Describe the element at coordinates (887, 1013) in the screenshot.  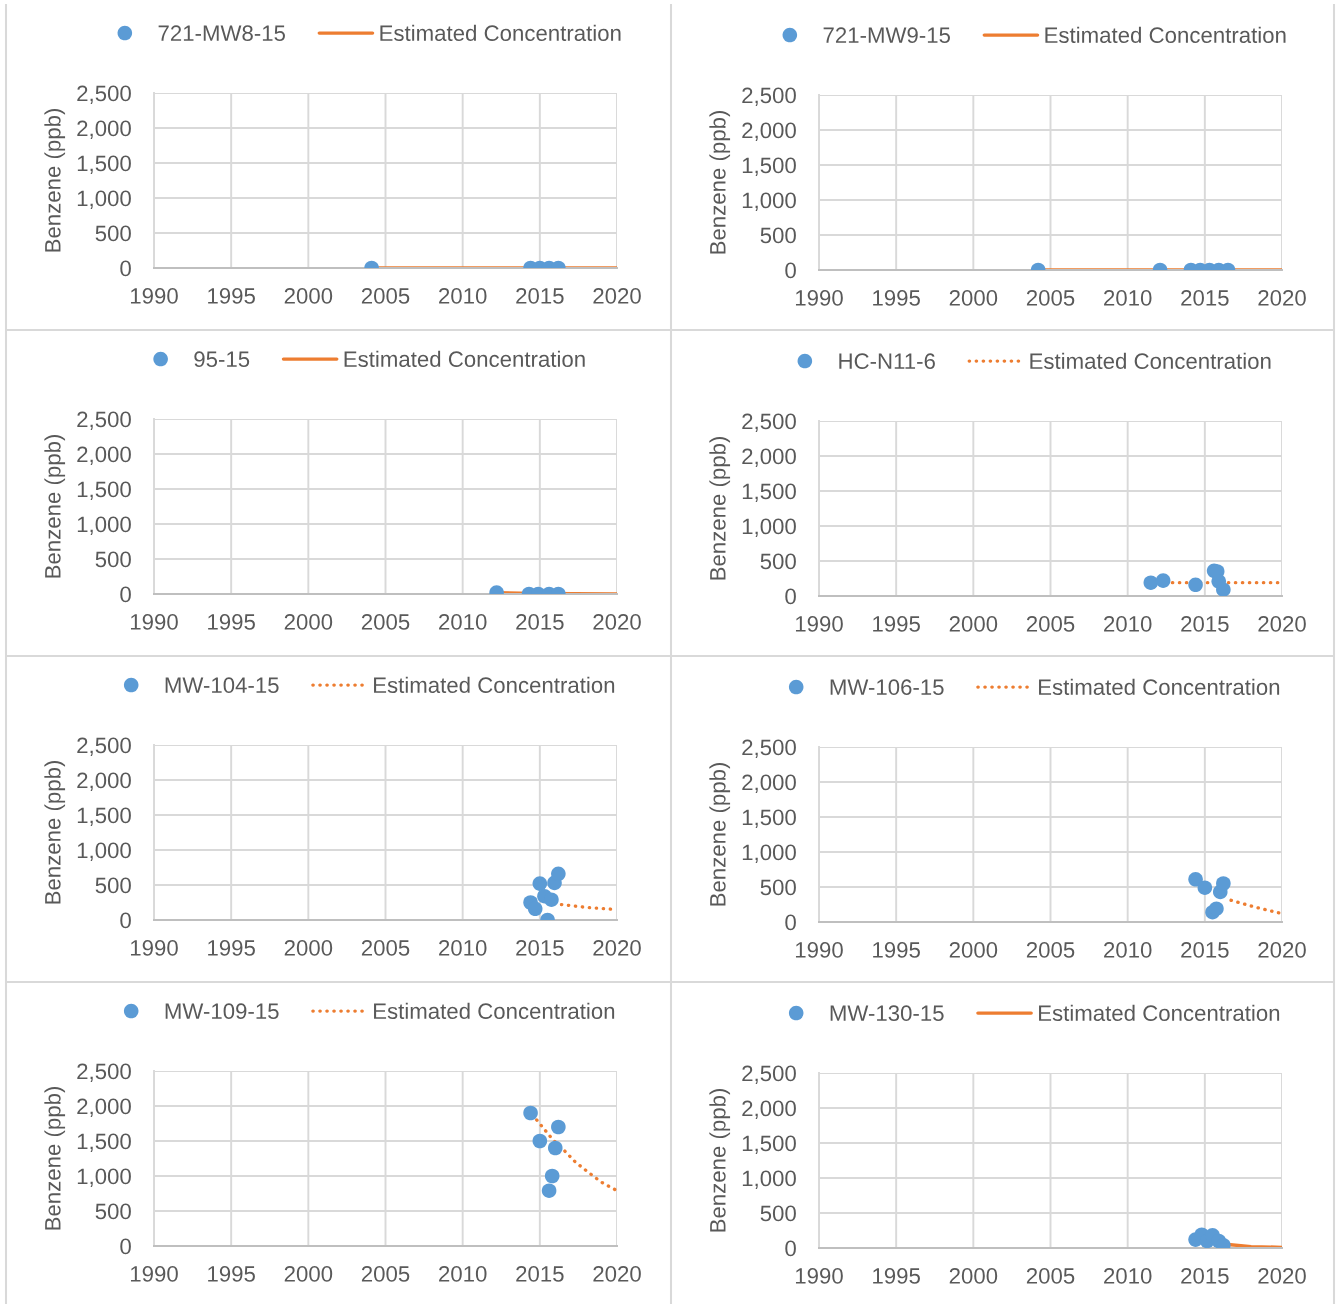
I see `legend-label: MW-130-15` at that location.